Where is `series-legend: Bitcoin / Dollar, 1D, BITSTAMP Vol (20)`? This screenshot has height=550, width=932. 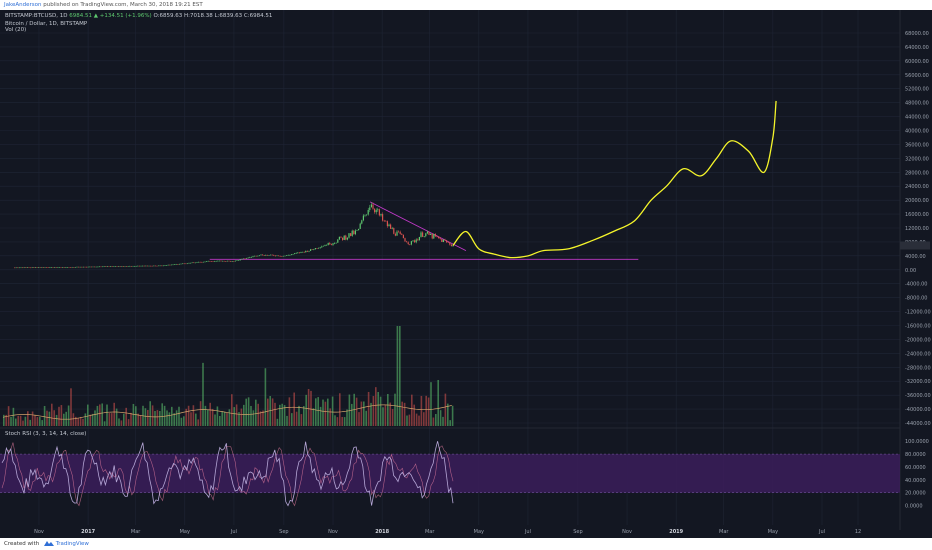 series-legend: Bitcoin / Dollar, 1D, BITSTAMP Vol (20) is located at coordinates (46, 27).